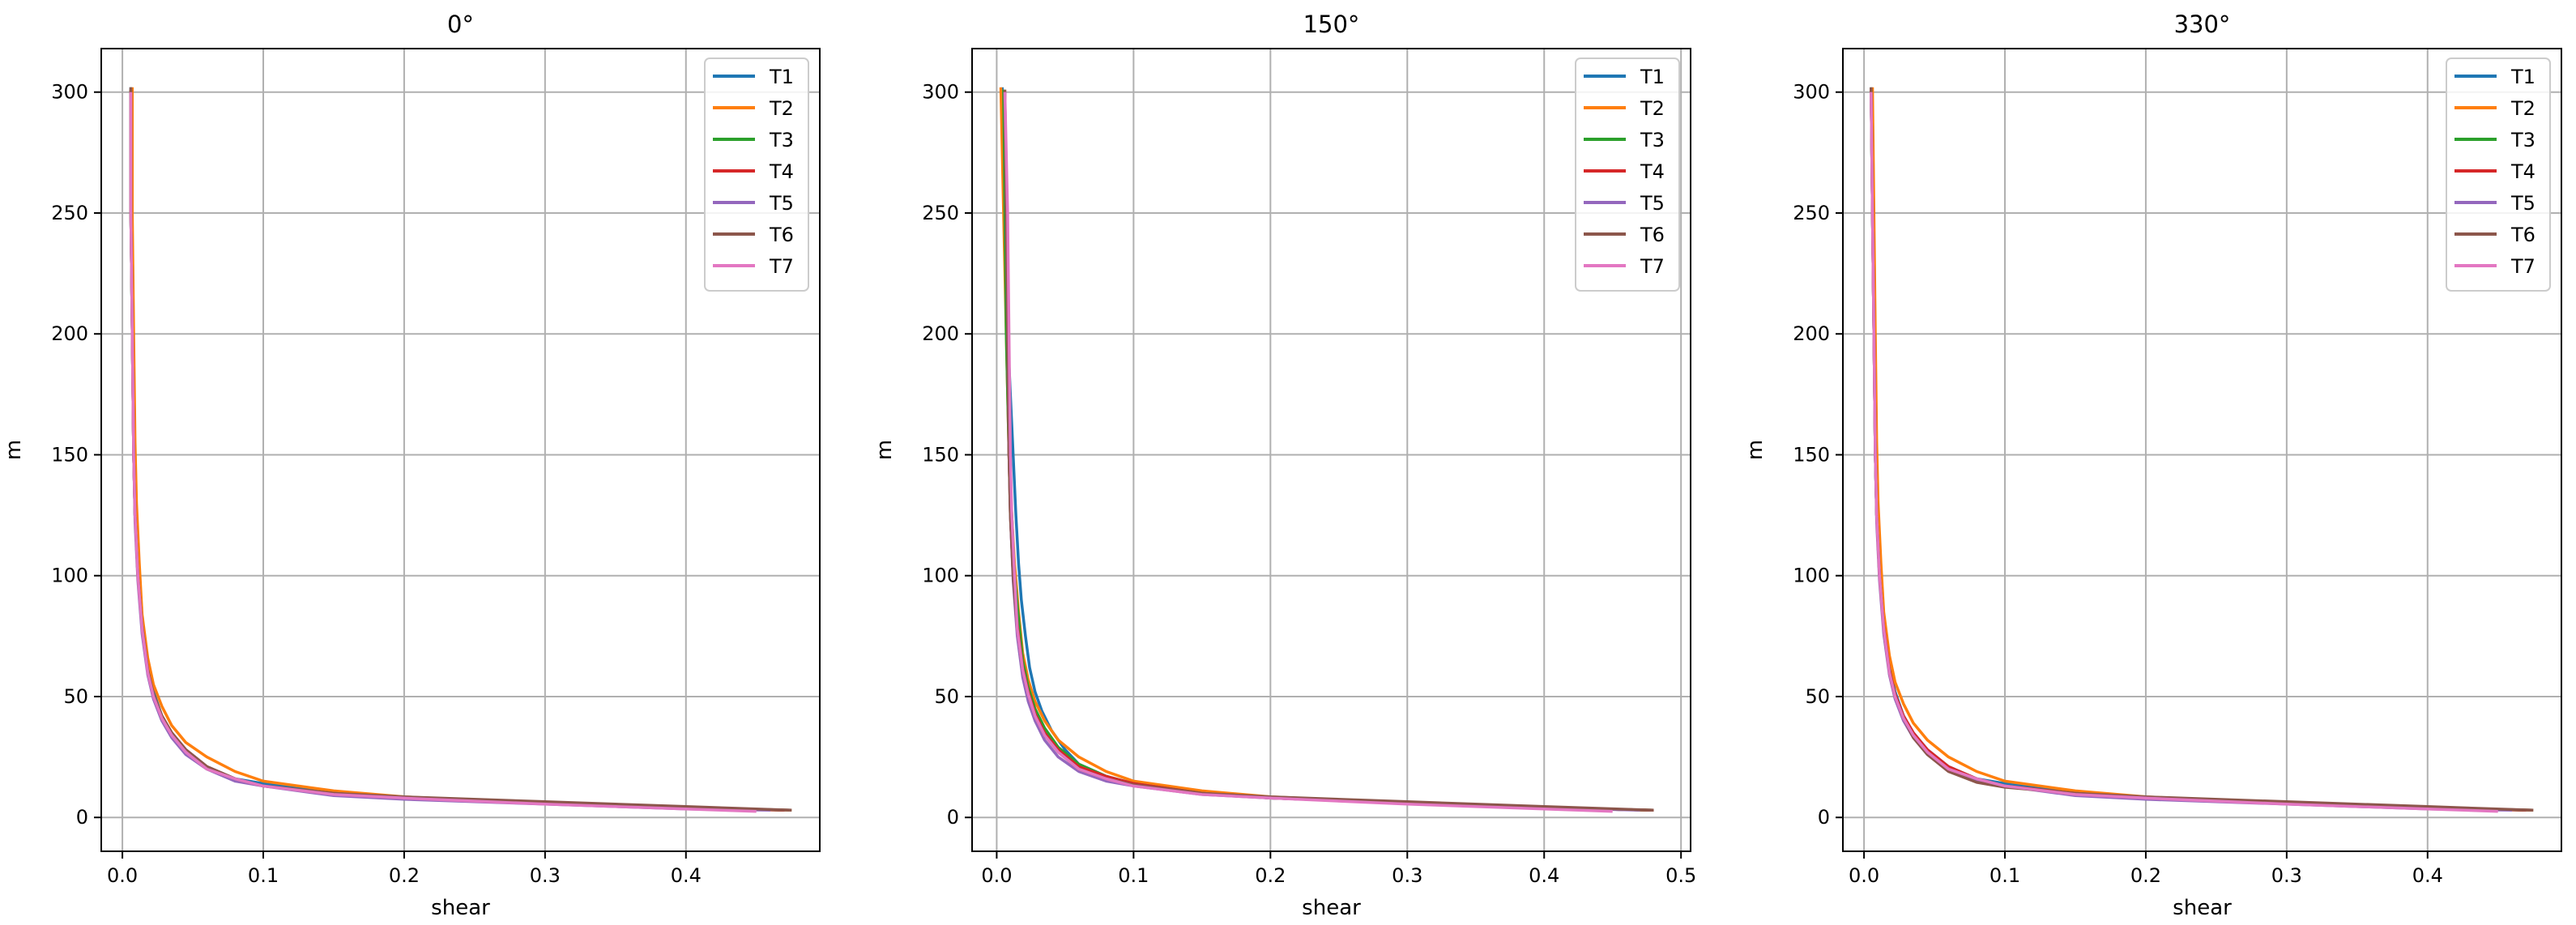 This screenshot has height=925, width=2576. Describe the element at coordinates (461, 24) in the screenshot. I see `chart-title: 0°` at that location.